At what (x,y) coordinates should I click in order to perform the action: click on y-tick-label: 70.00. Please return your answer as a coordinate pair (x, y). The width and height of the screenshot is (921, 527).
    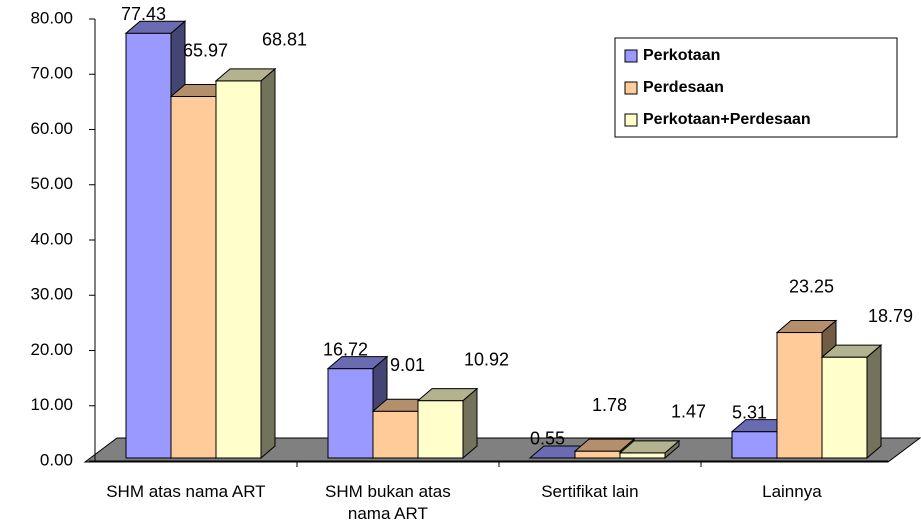
    Looking at the image, I should click on (51, 73).